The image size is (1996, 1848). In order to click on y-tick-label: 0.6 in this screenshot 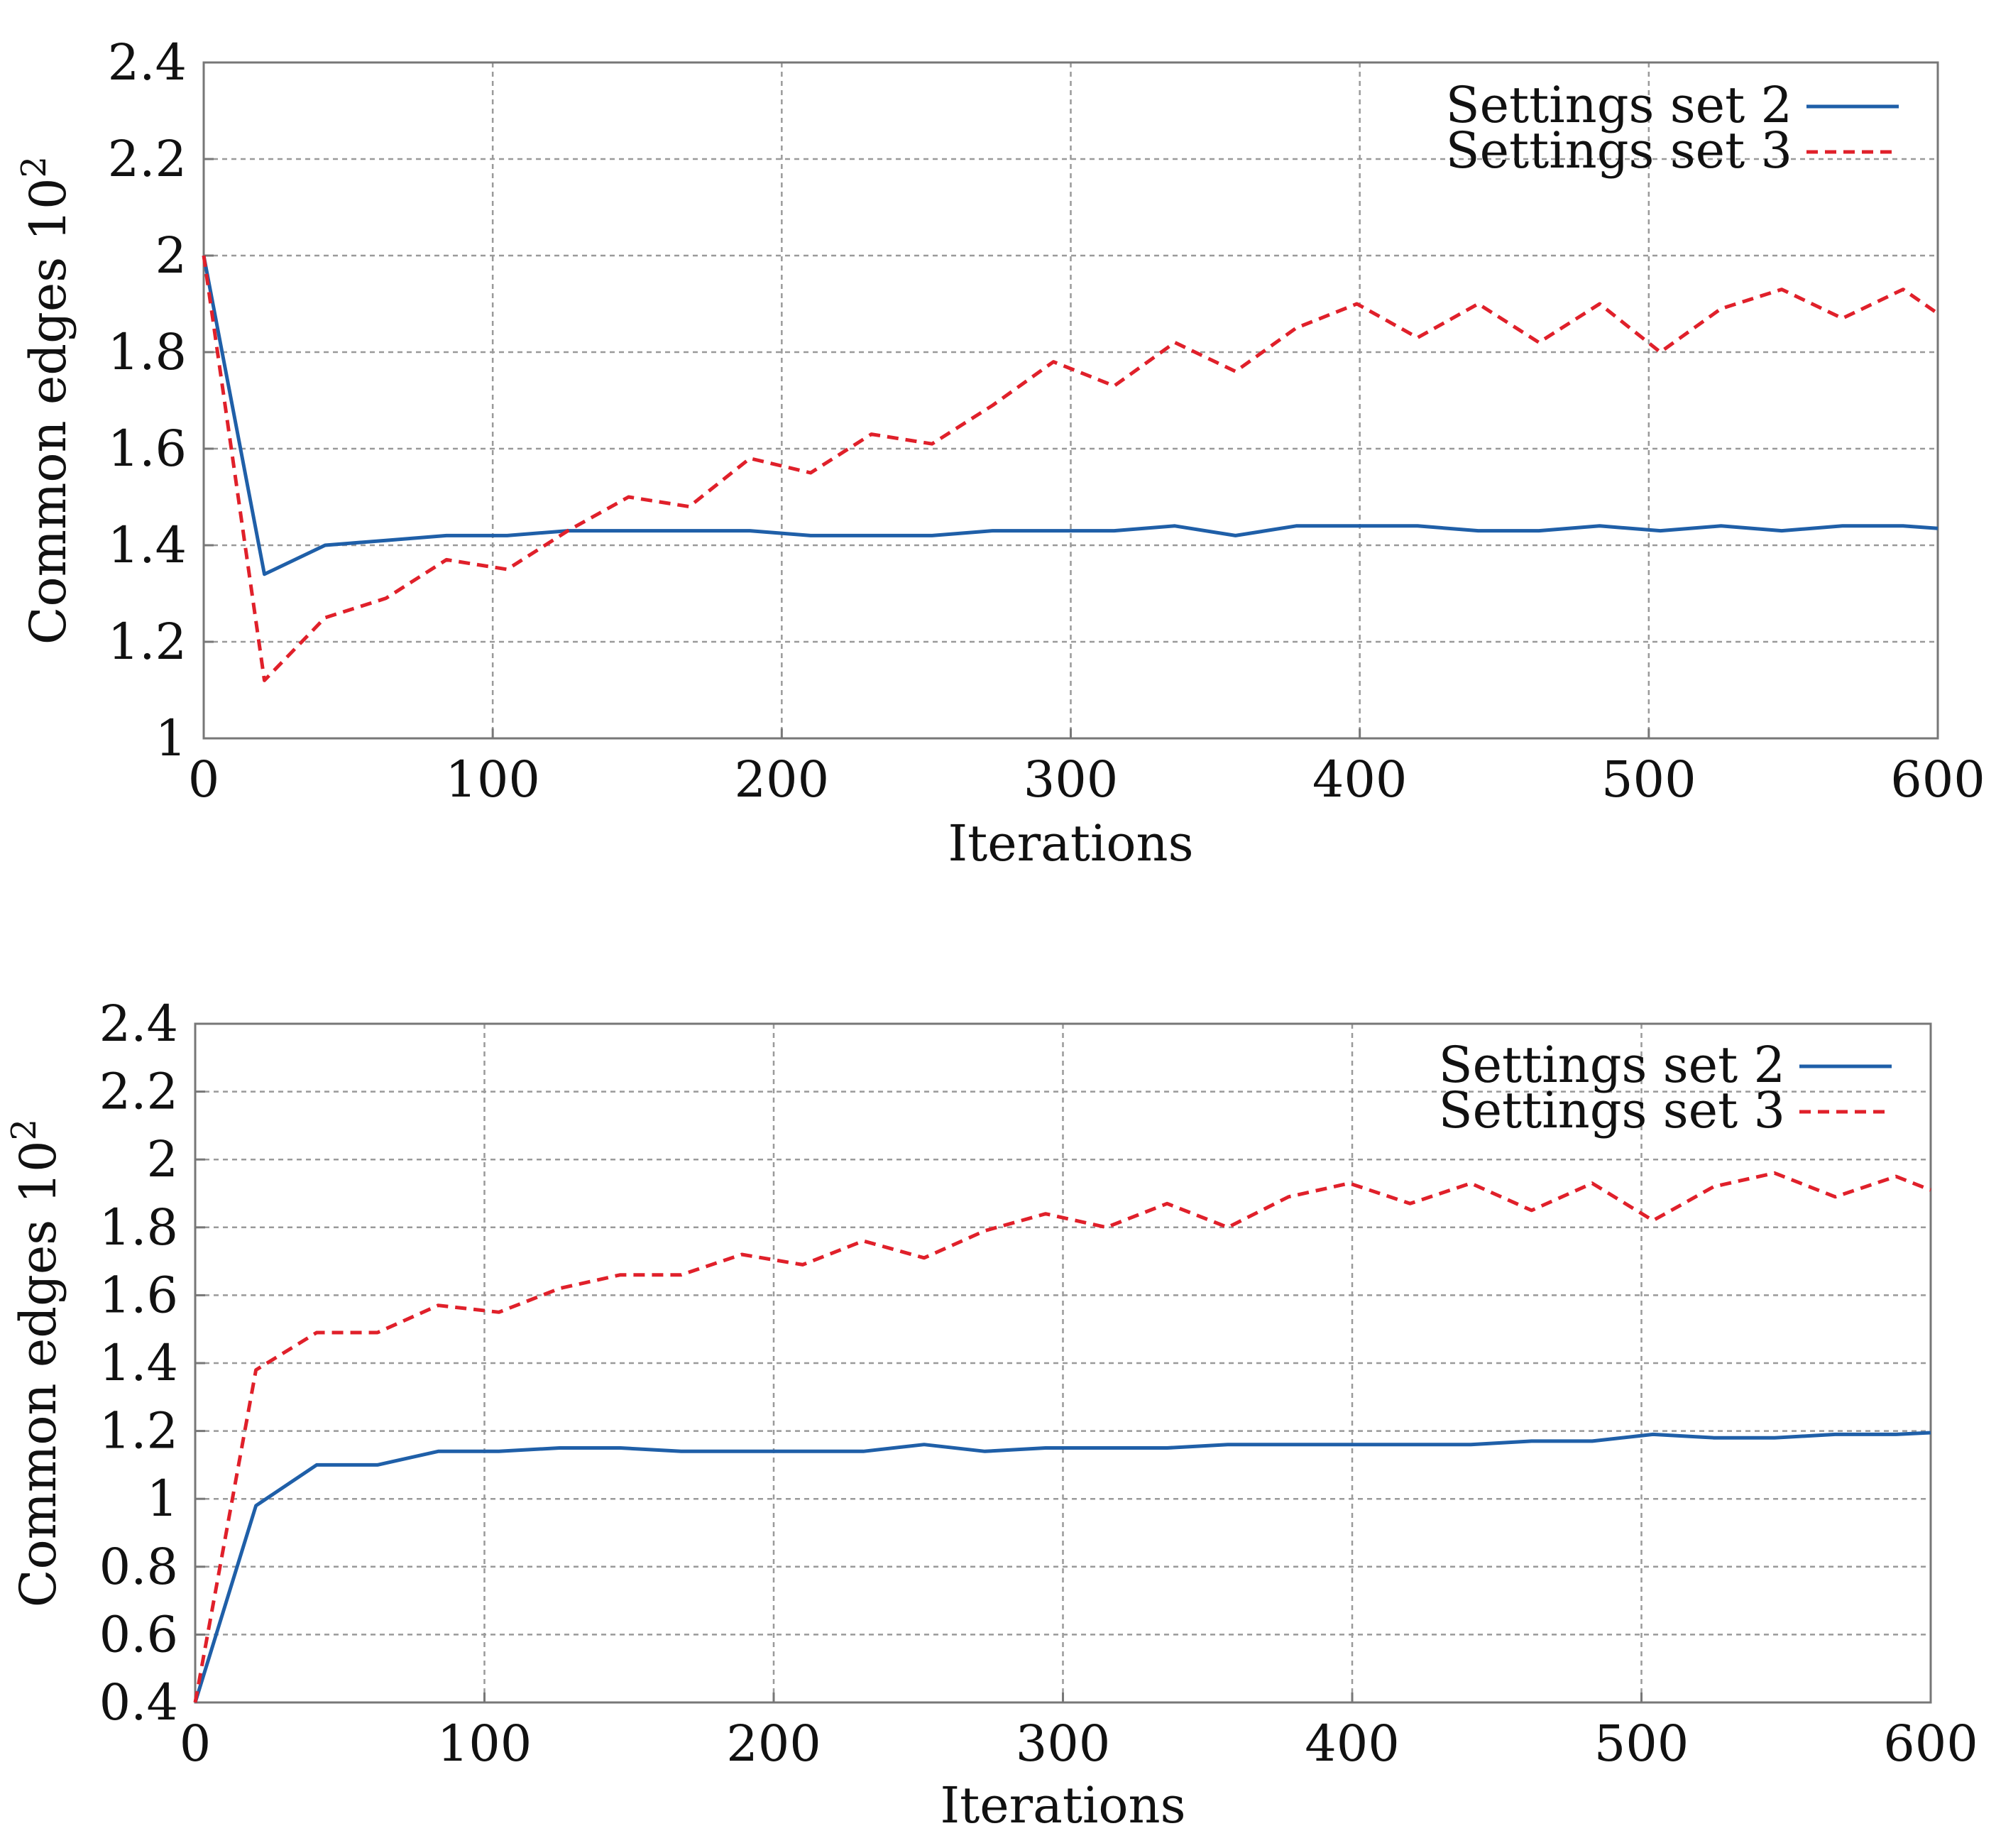, I will do `click(138, 1634)`.